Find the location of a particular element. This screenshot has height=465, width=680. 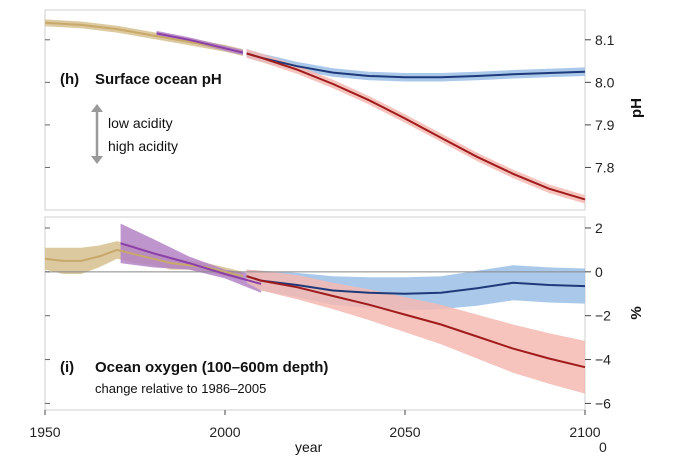

panel-h-ytick-label: 8.0 is located at coordinates (605, 82).